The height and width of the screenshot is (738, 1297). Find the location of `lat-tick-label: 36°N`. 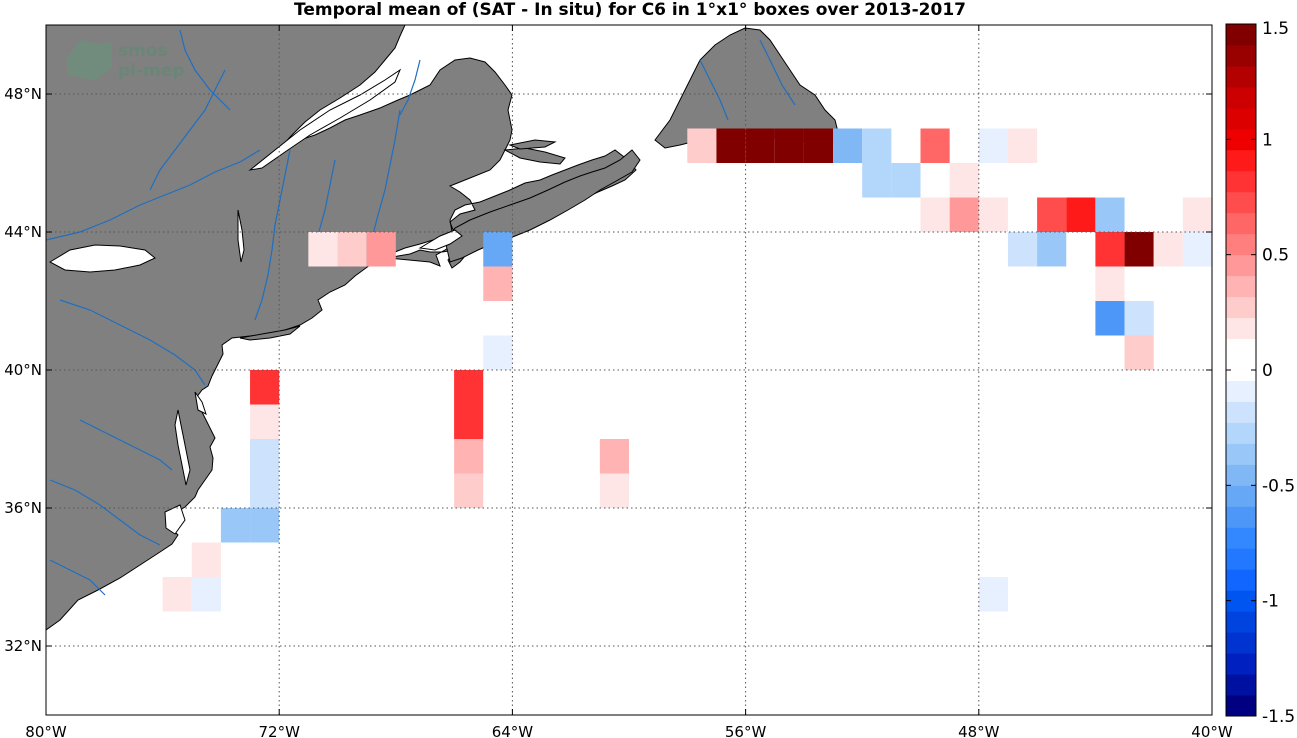

lat-tick-label: 36°N is located at coordinates (23, 508).